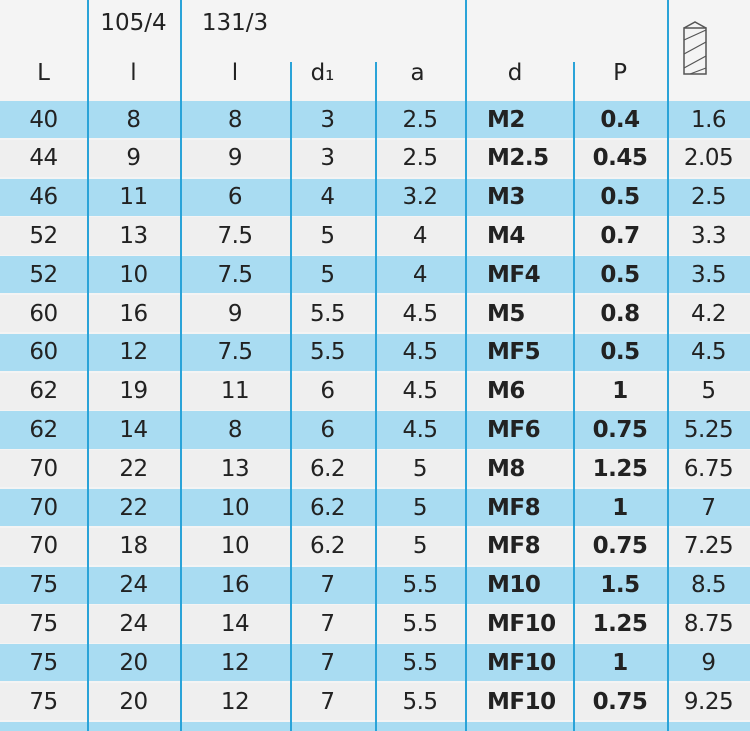  What do you see at coordinates (620, 236) in the screenshot?
I see `table-cell: 0.7` at bounding box center [620, 236].